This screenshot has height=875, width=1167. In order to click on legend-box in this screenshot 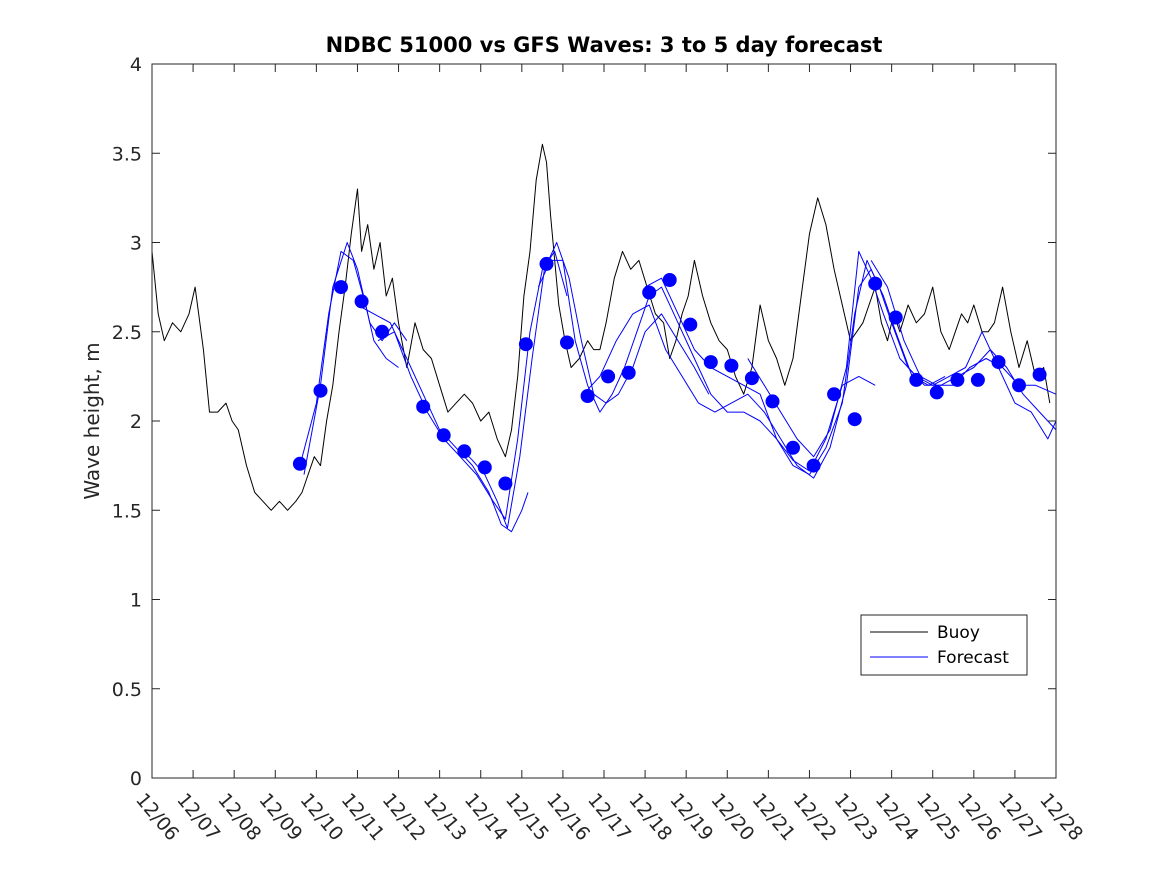, I will do `click(944, 645)`.